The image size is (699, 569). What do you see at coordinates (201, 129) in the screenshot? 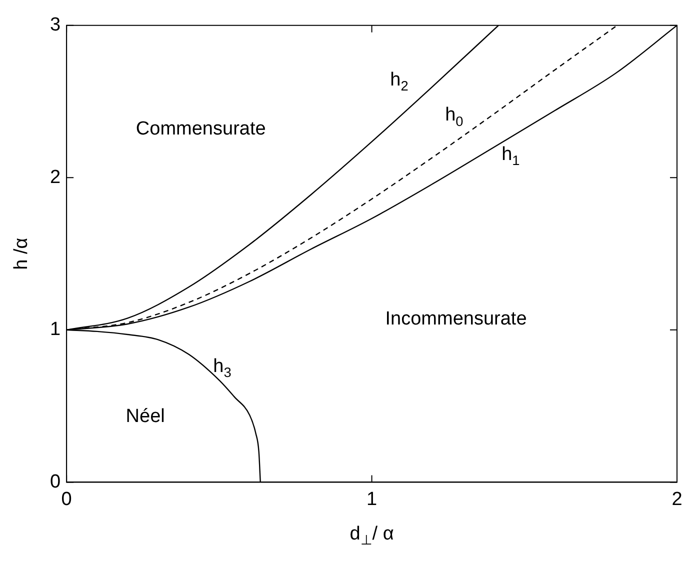
I see `annotation: Commensurate` at bounding box center [201, 129].